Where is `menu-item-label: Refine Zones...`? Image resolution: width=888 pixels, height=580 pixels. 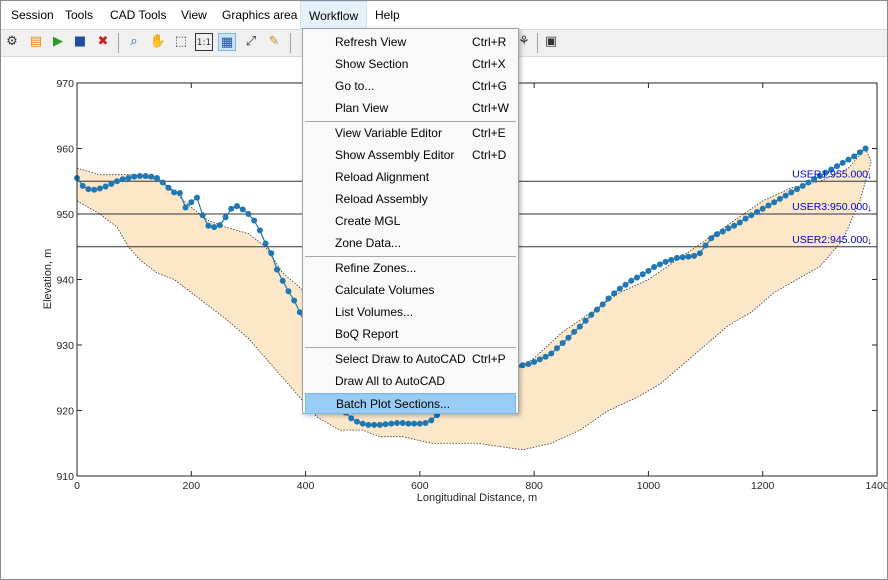 menu-item-label: Refine Zones... is located at coordinates (376, 268).